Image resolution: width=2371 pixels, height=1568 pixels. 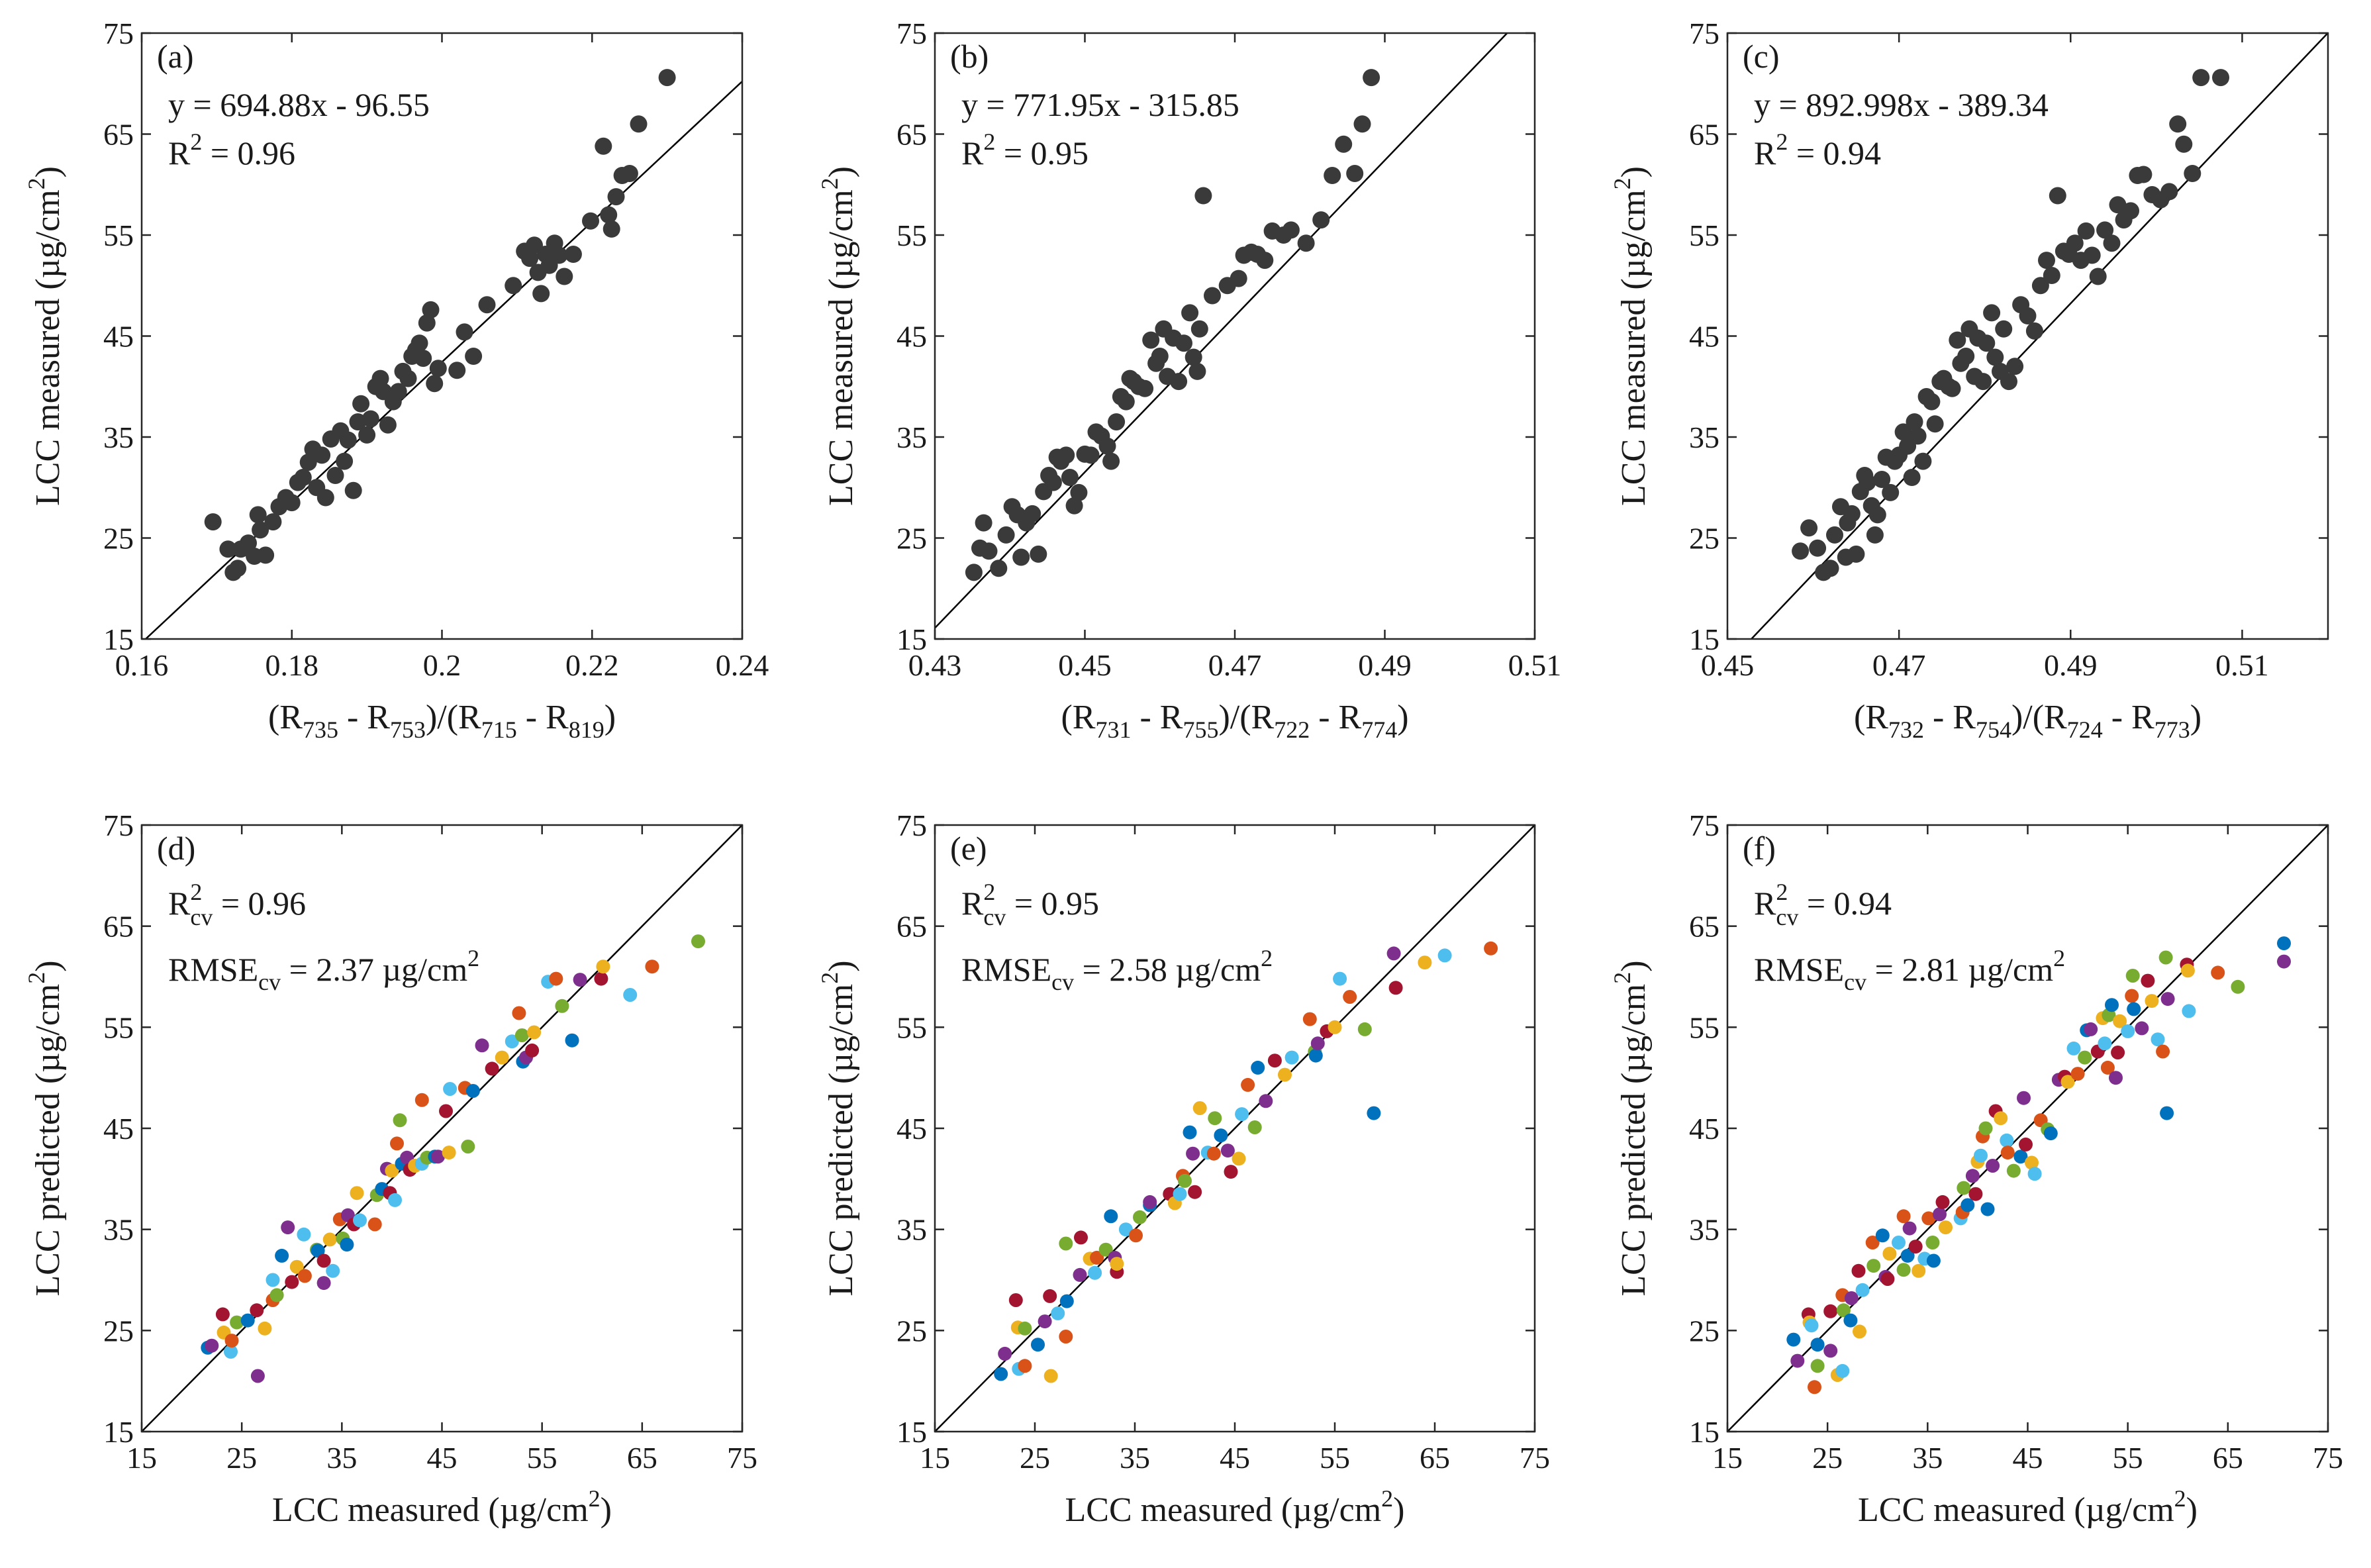 I want to click on panel-d-r2cv-sub: cv, so click(x=202, y=917).